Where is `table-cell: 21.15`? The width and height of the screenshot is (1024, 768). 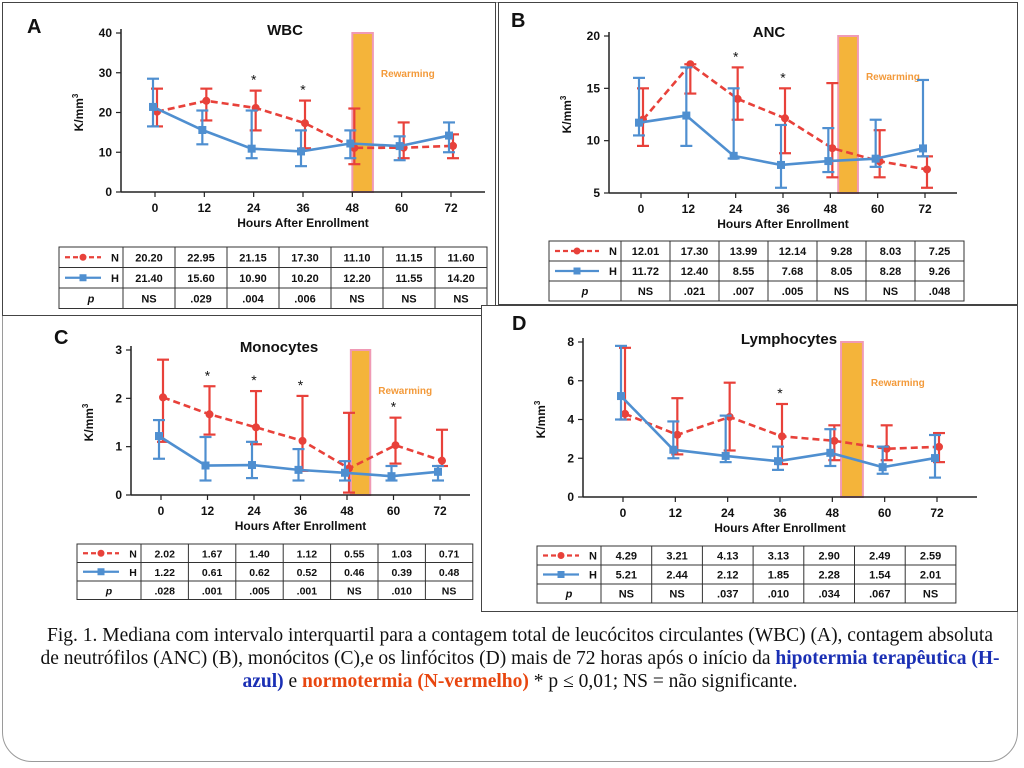
table-cell: 21.15 is located at coordinates (253, 258).